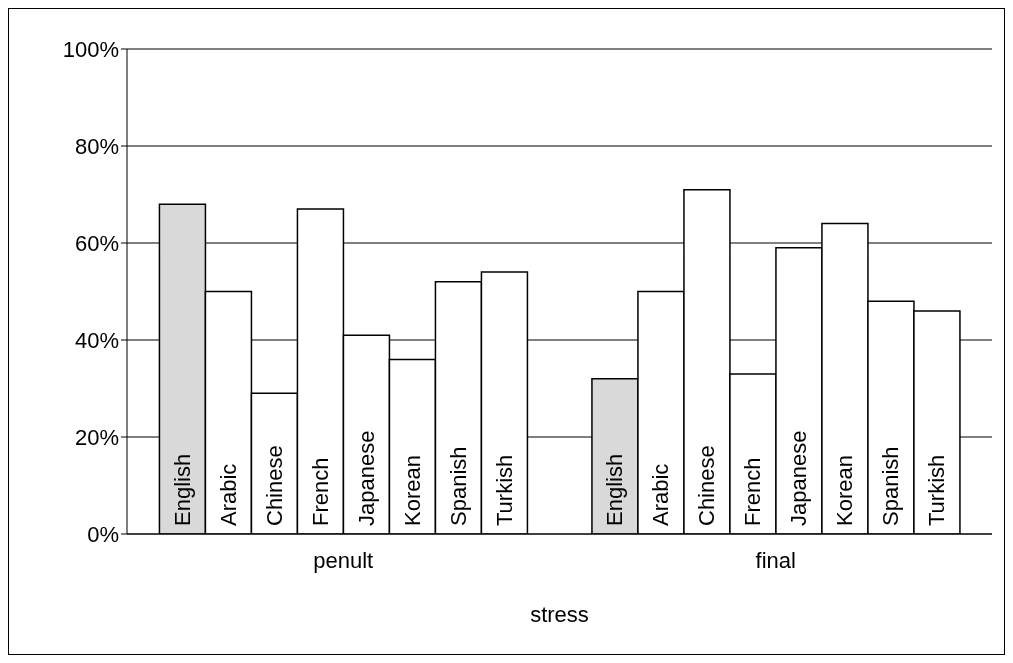 The height and width of the screenshot is (663, 1013). Describe the element at coordinates (182, 489) in the screenshot. I see `series-label: English` at that location.